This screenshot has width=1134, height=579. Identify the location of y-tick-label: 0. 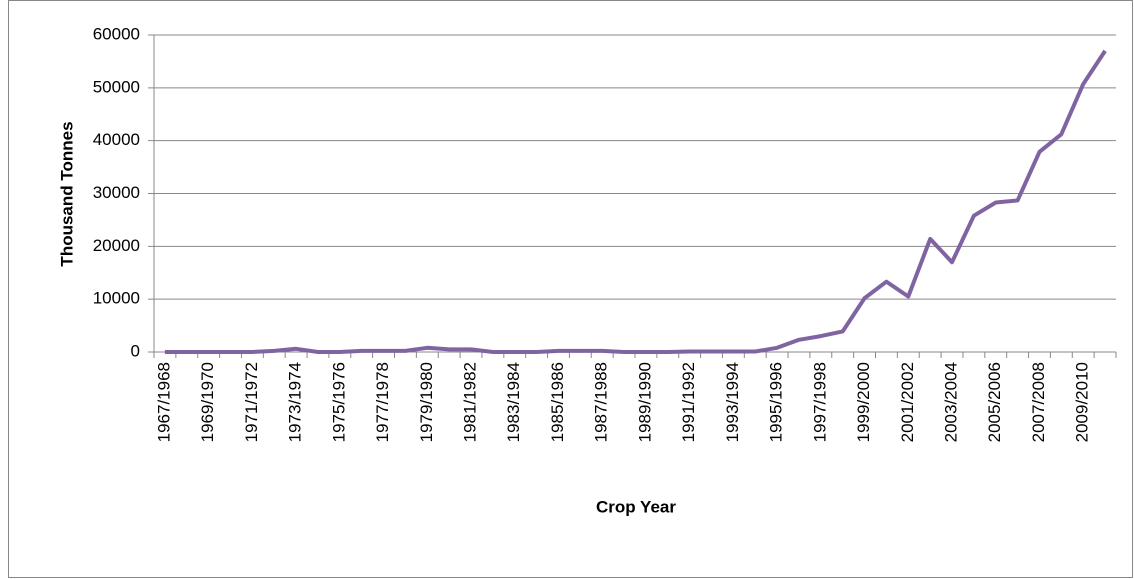
(135, 350).